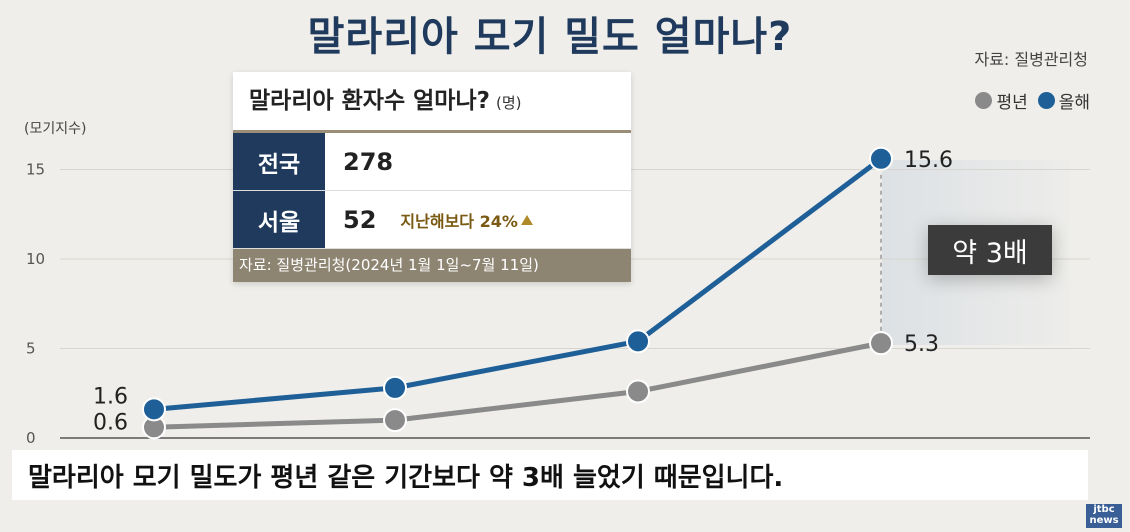 The width and height of the screenshot is (1130, 532). I want to click on jtbc-news-logo: jtbc news, so click(1104, 516).